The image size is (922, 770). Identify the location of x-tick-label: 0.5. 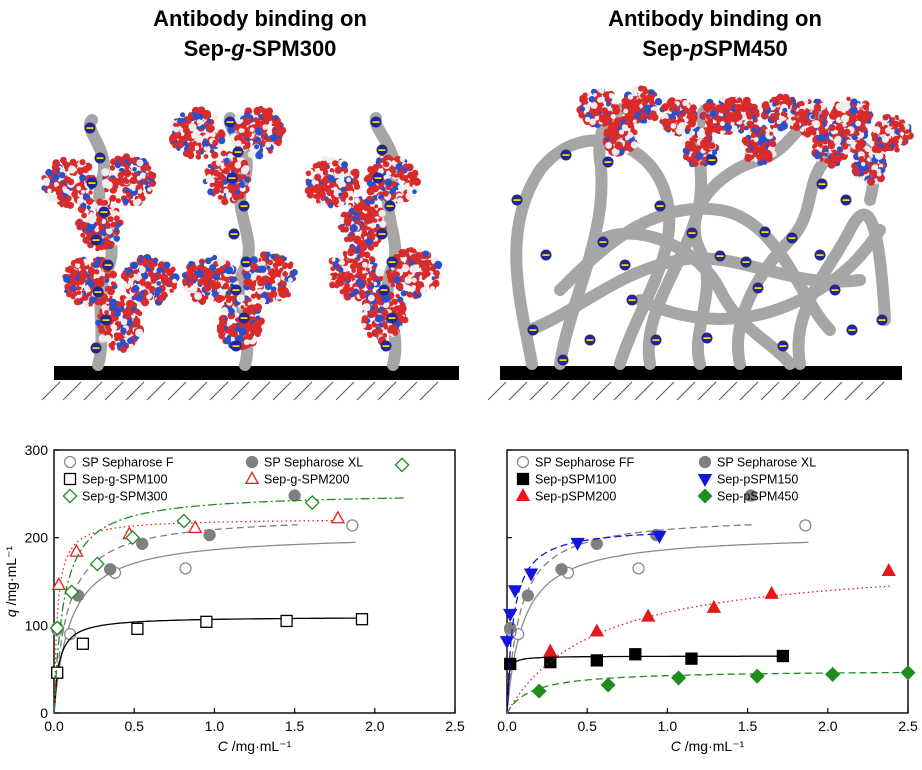
(587, 726).